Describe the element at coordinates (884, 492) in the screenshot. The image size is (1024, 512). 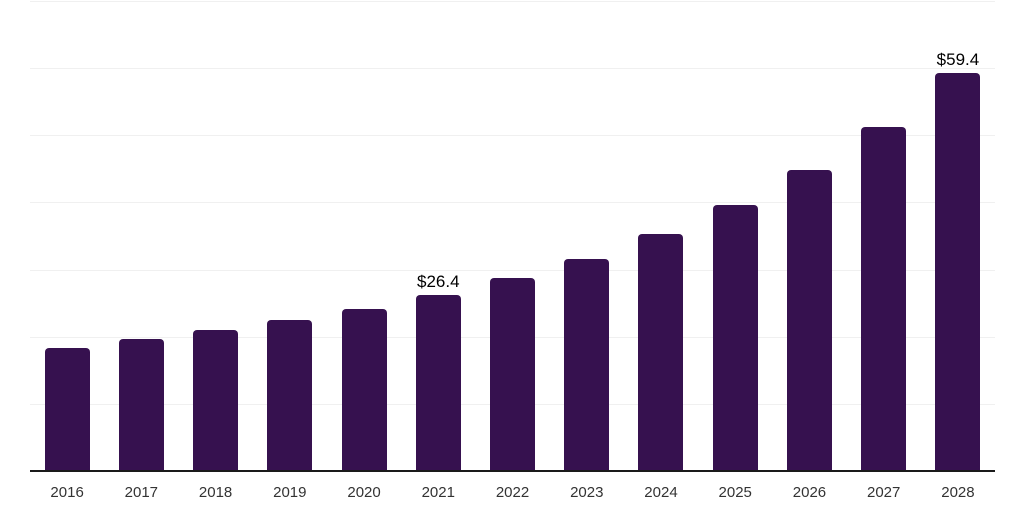
I see `x-tick-label: 2027` at that location.